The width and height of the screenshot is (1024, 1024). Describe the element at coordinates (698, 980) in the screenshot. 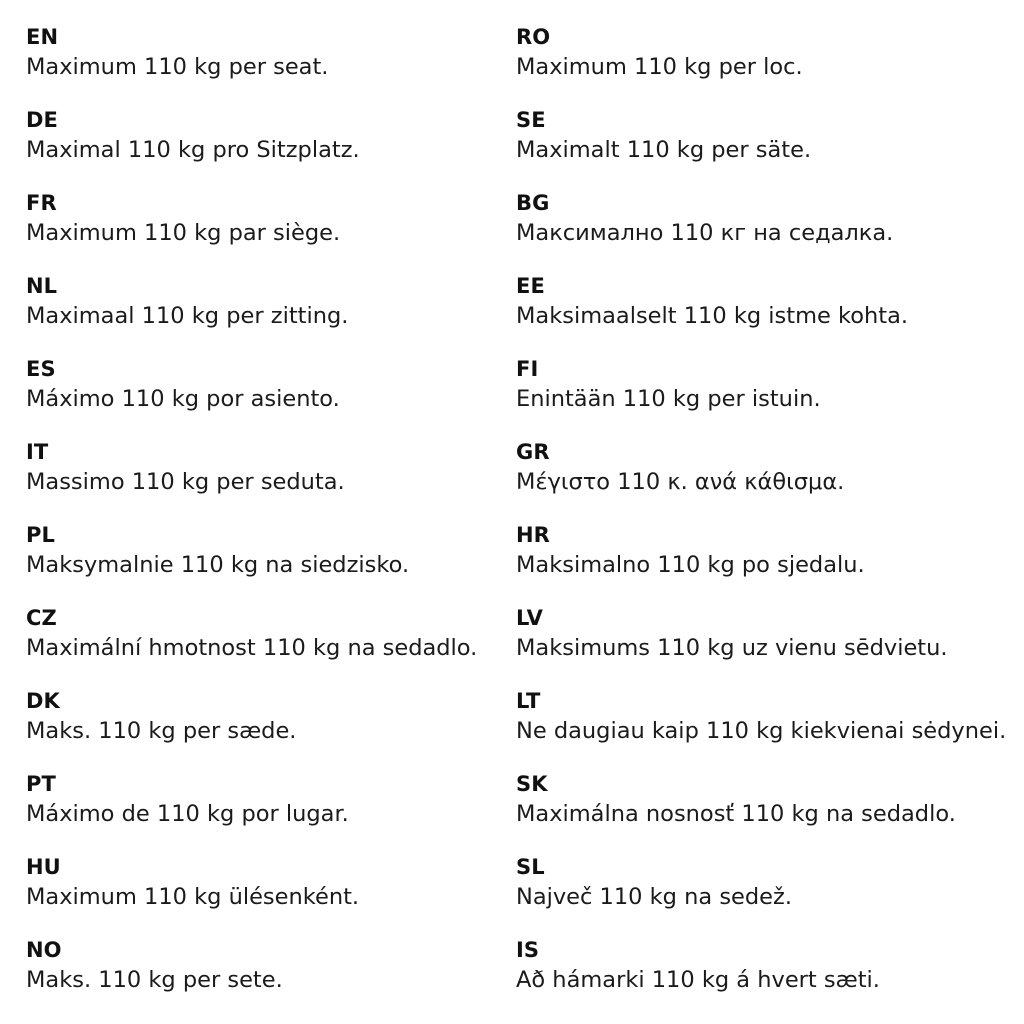

I see `lang-text-is: Að hámarki 110 kg á hvert sæti.` at that location.